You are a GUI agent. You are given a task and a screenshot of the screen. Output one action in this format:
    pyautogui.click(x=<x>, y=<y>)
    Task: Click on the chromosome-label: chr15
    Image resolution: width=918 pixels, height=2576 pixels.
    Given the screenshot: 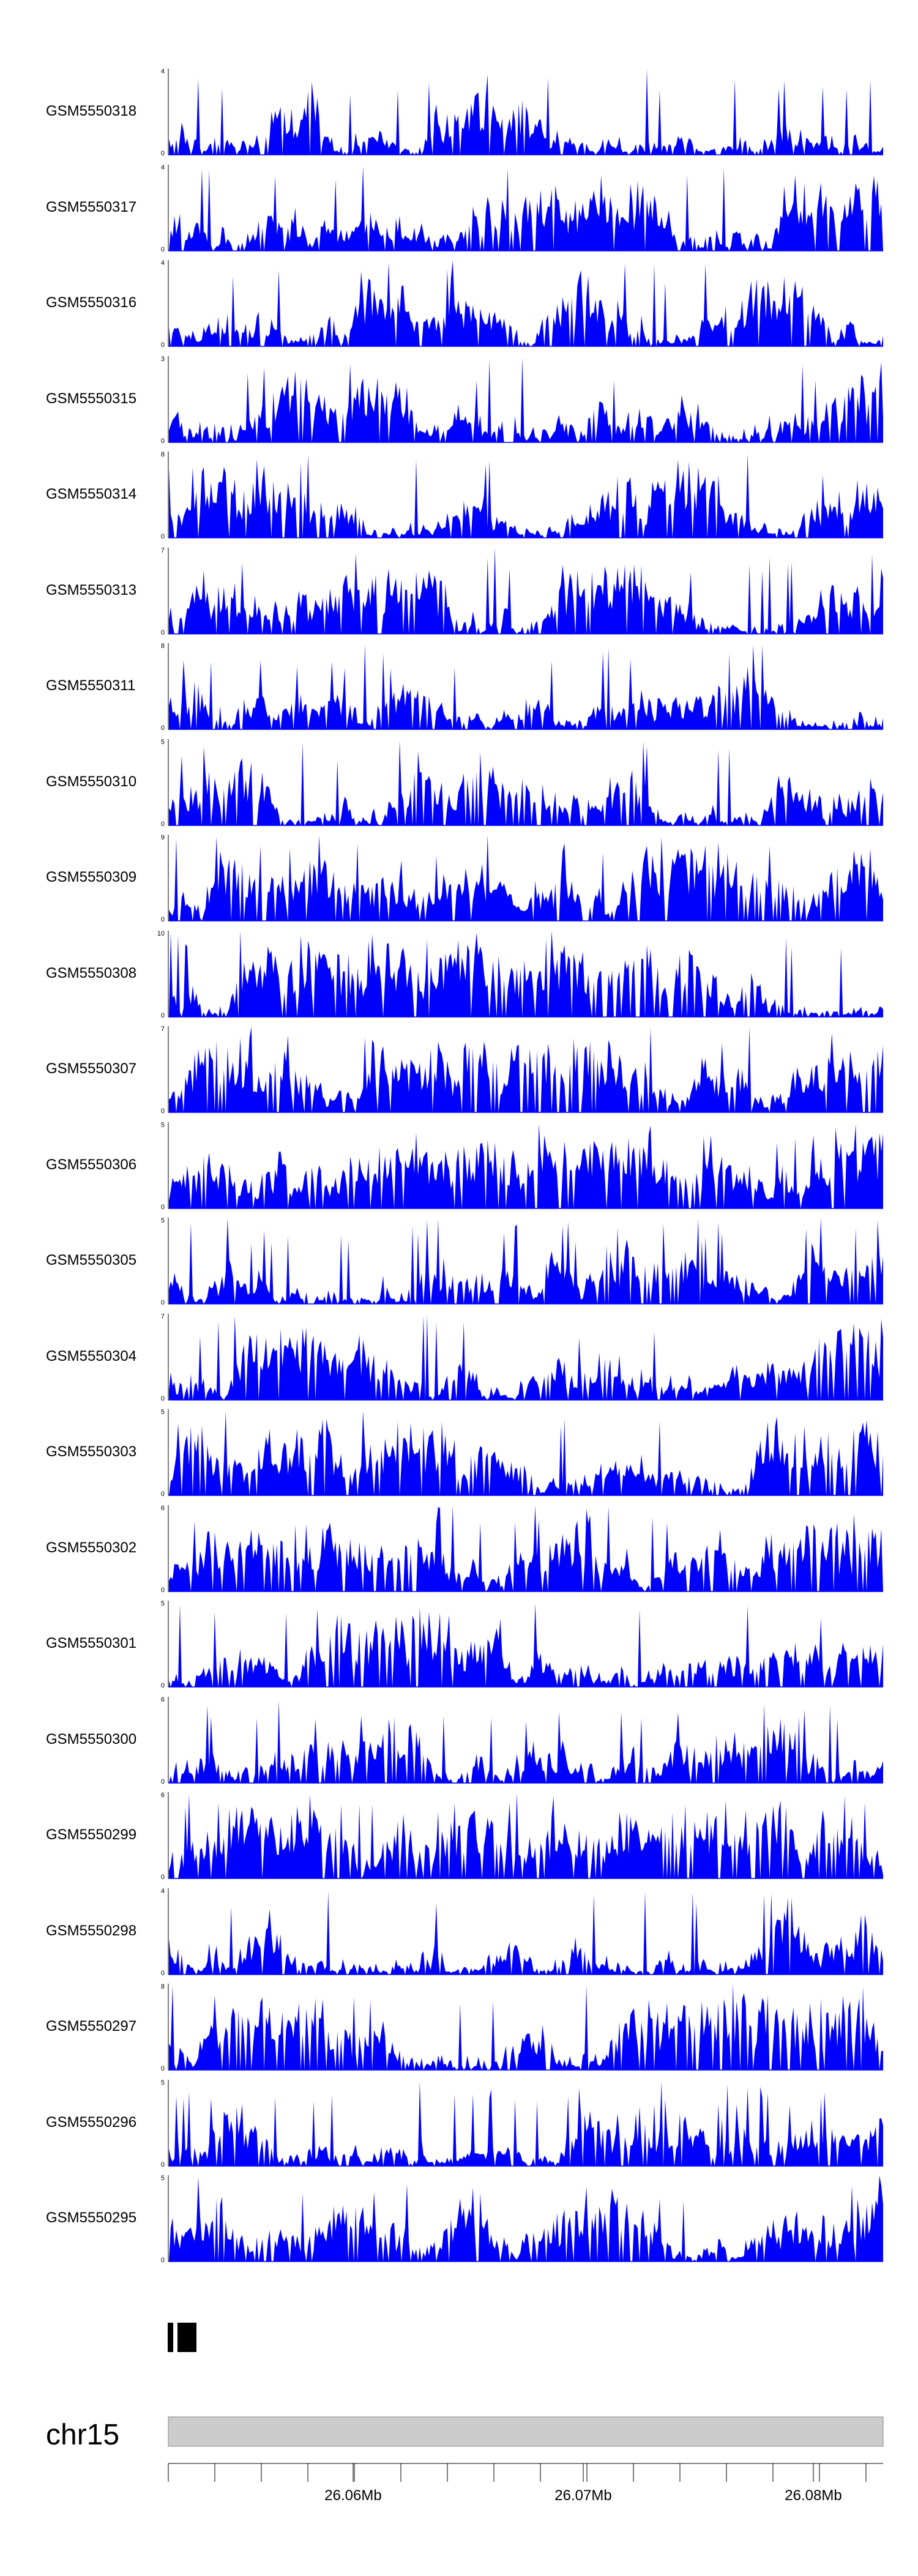 What is the action you would take?
    pyautogui.click(x=83, y=2435)
    